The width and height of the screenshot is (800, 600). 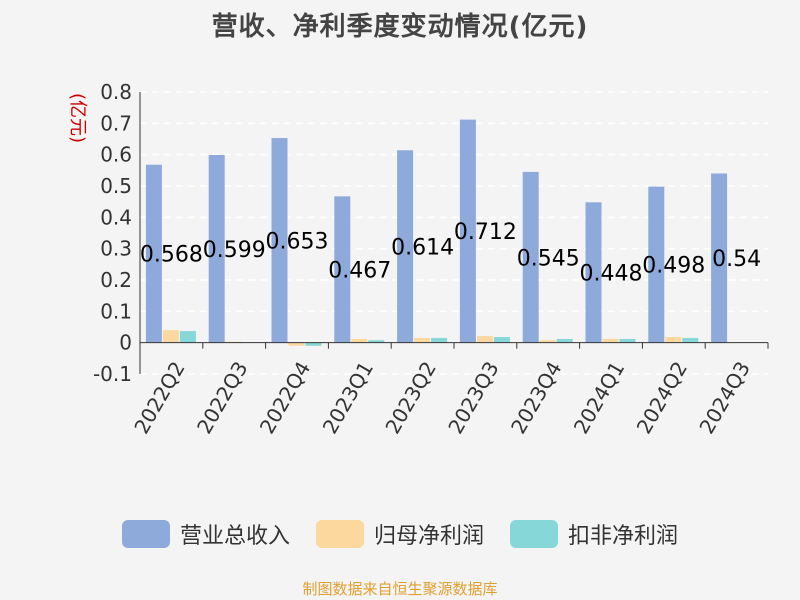 I want to click on y-axis-label: (亿元), so click(x=77, y=118).